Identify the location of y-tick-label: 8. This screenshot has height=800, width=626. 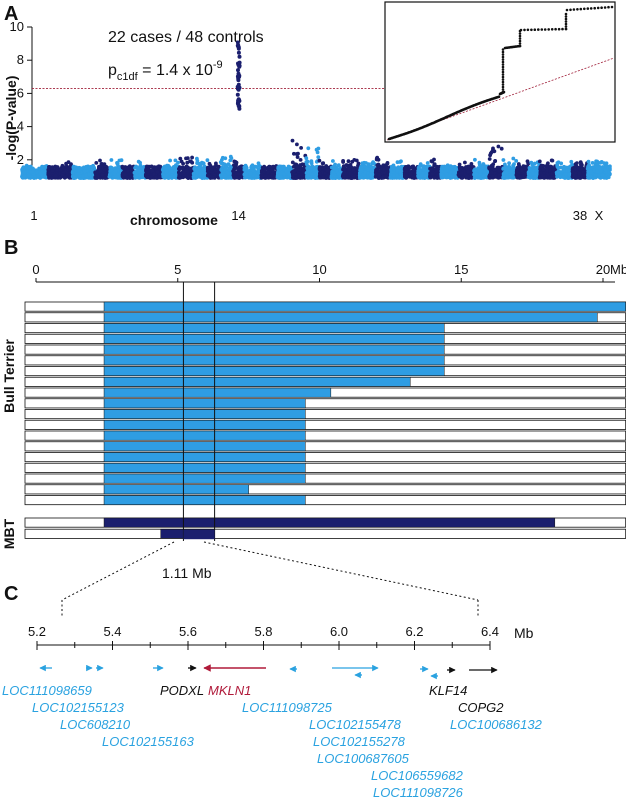
(20, 59).